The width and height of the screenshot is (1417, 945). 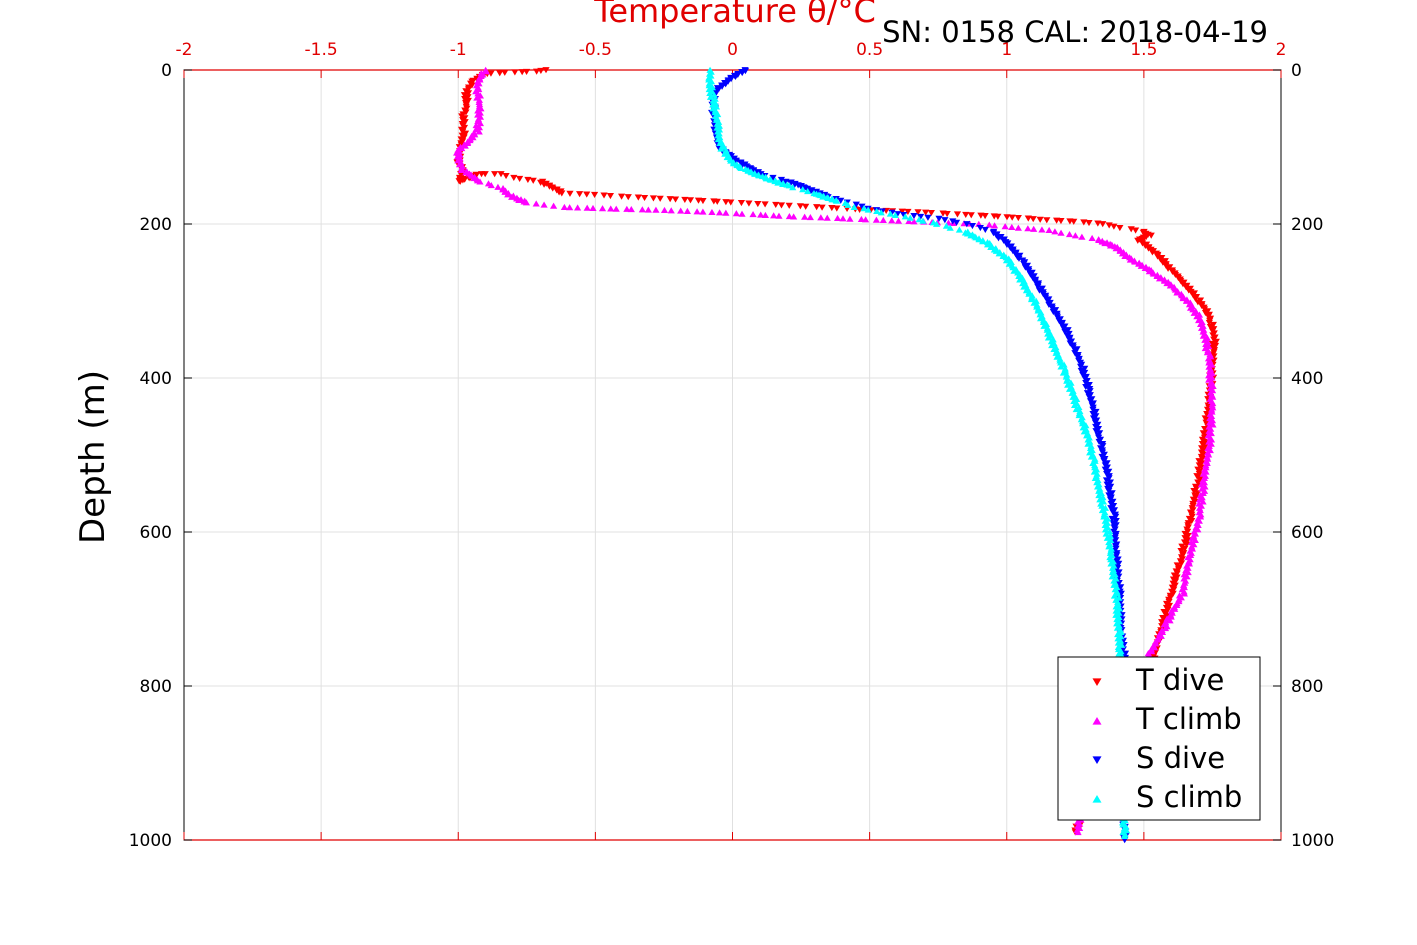 I want to click on x-tick-label: -1, so click(x=458, y=50).